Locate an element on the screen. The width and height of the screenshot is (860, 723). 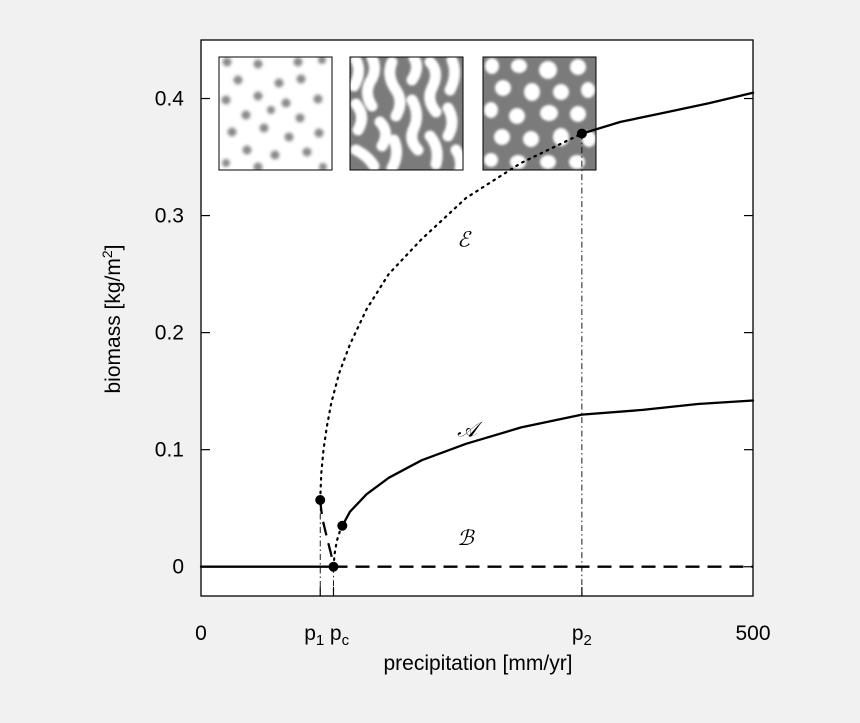
x-tick-label-special: pc is located at coordinates (340, 635).